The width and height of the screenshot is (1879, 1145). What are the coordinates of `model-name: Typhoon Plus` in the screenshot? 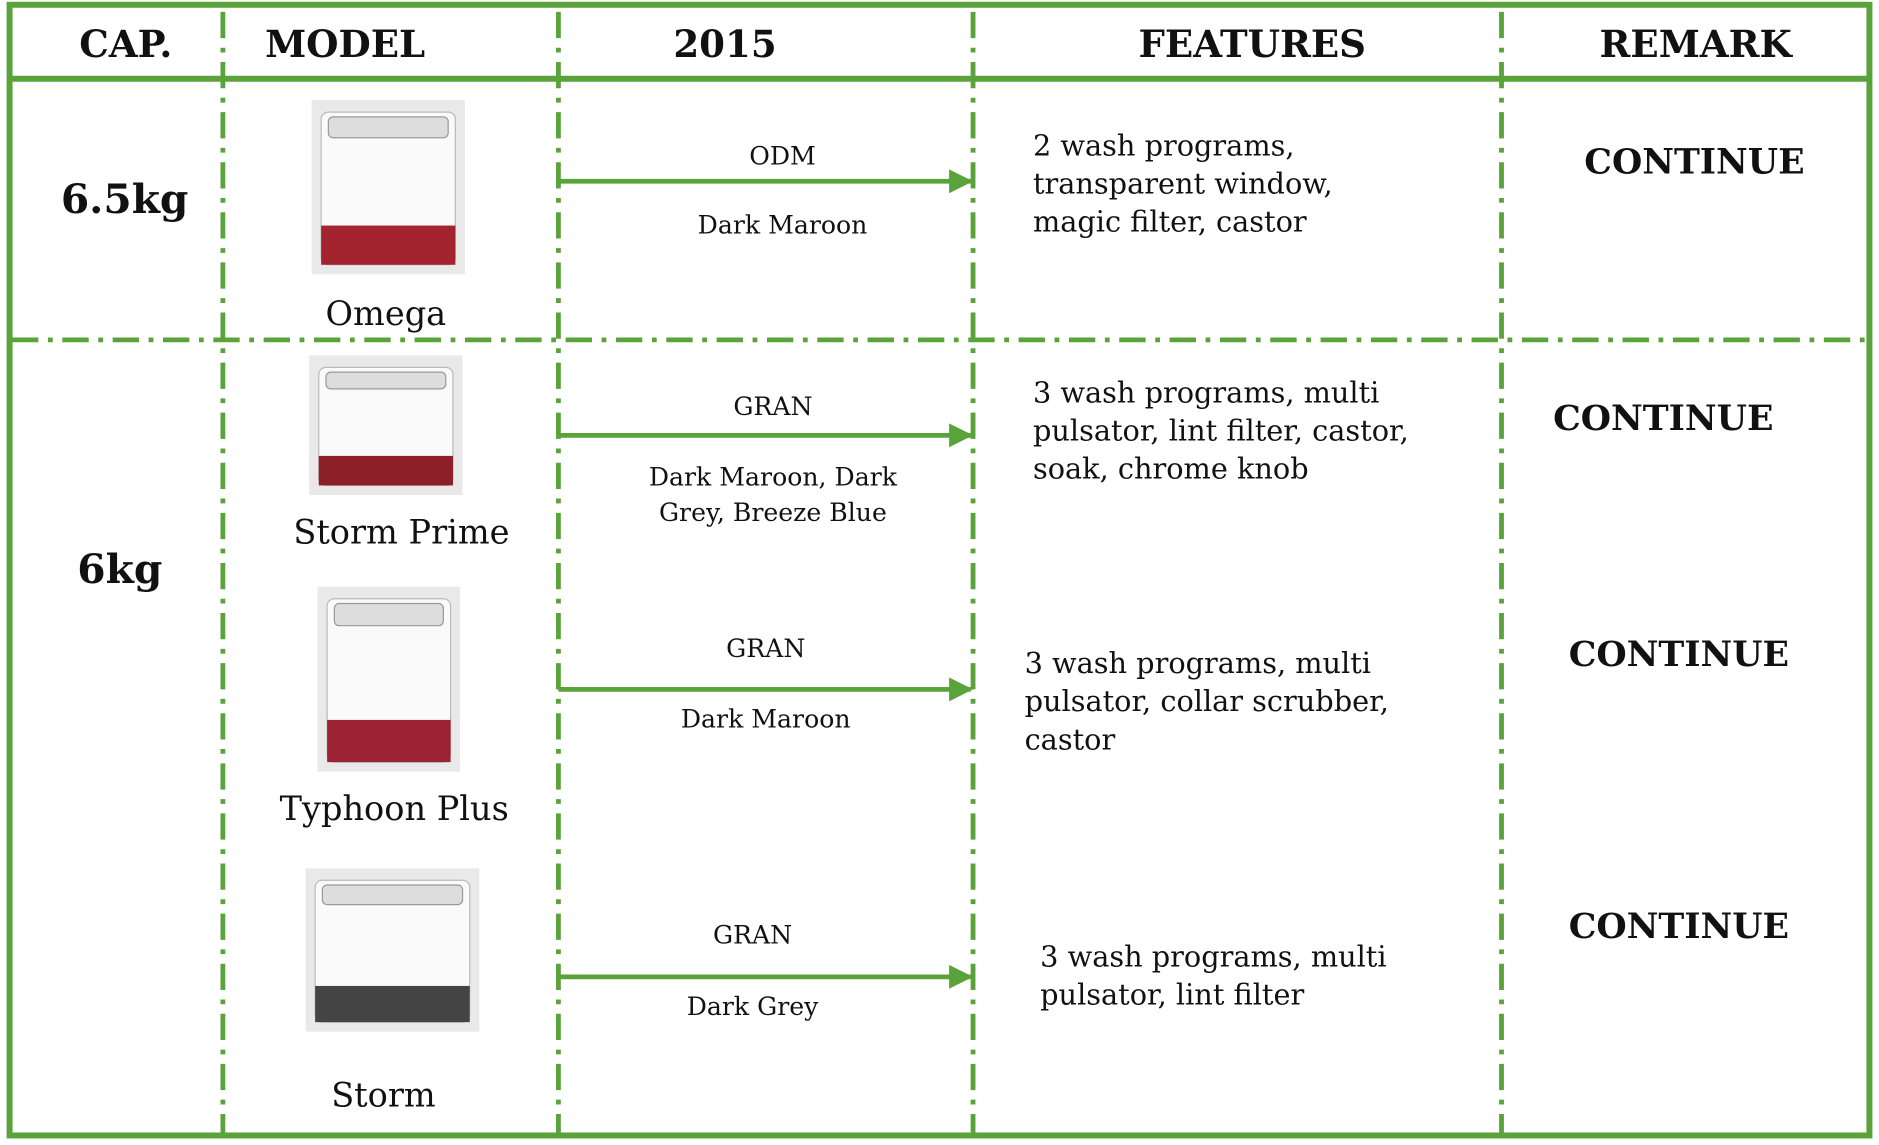 It's located at (394, 808).